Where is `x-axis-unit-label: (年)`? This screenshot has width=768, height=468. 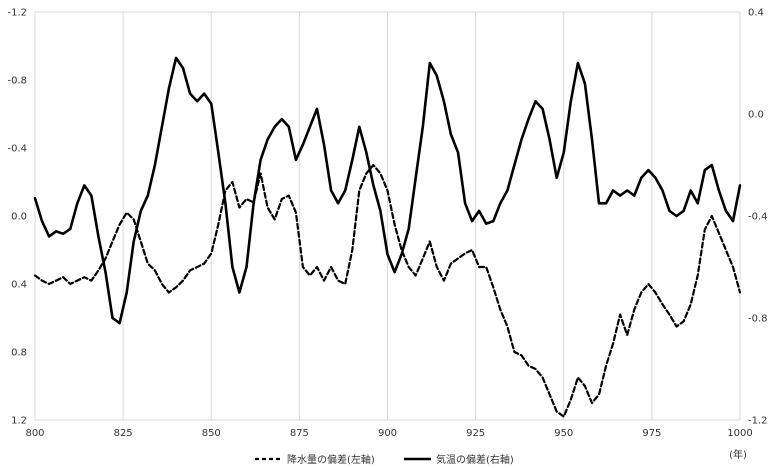 x-axis-unit-label: (年) is located at coordinates (738, 454).